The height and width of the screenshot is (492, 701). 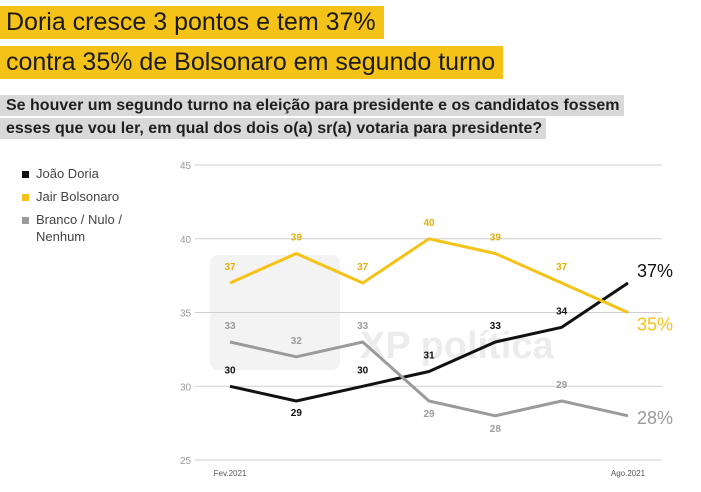 I want to click on data-label-branco-4: 28, so click(x=496, y=429).